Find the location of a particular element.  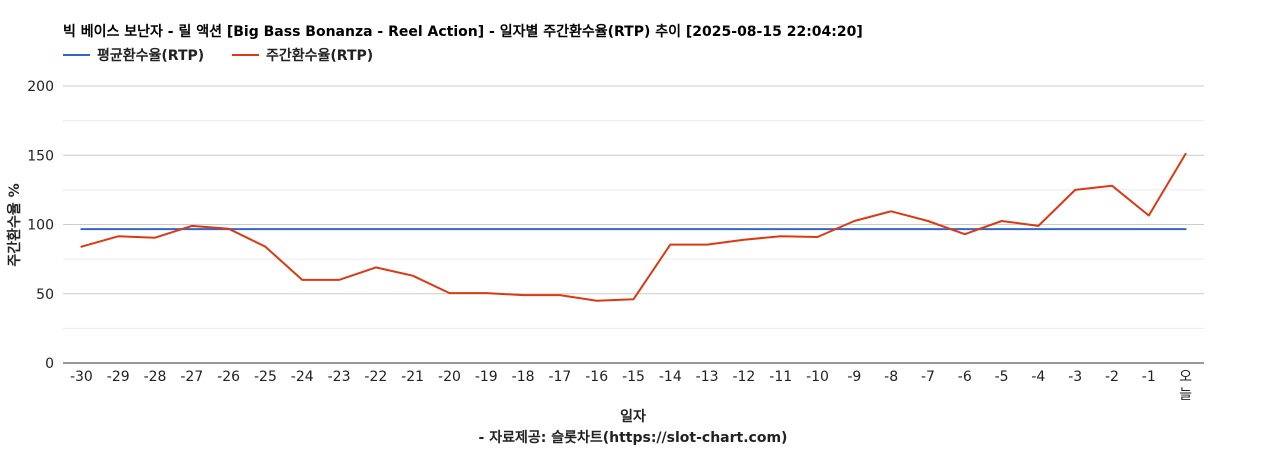

x-tick-label: -28 is located at coordinates (155, 377).